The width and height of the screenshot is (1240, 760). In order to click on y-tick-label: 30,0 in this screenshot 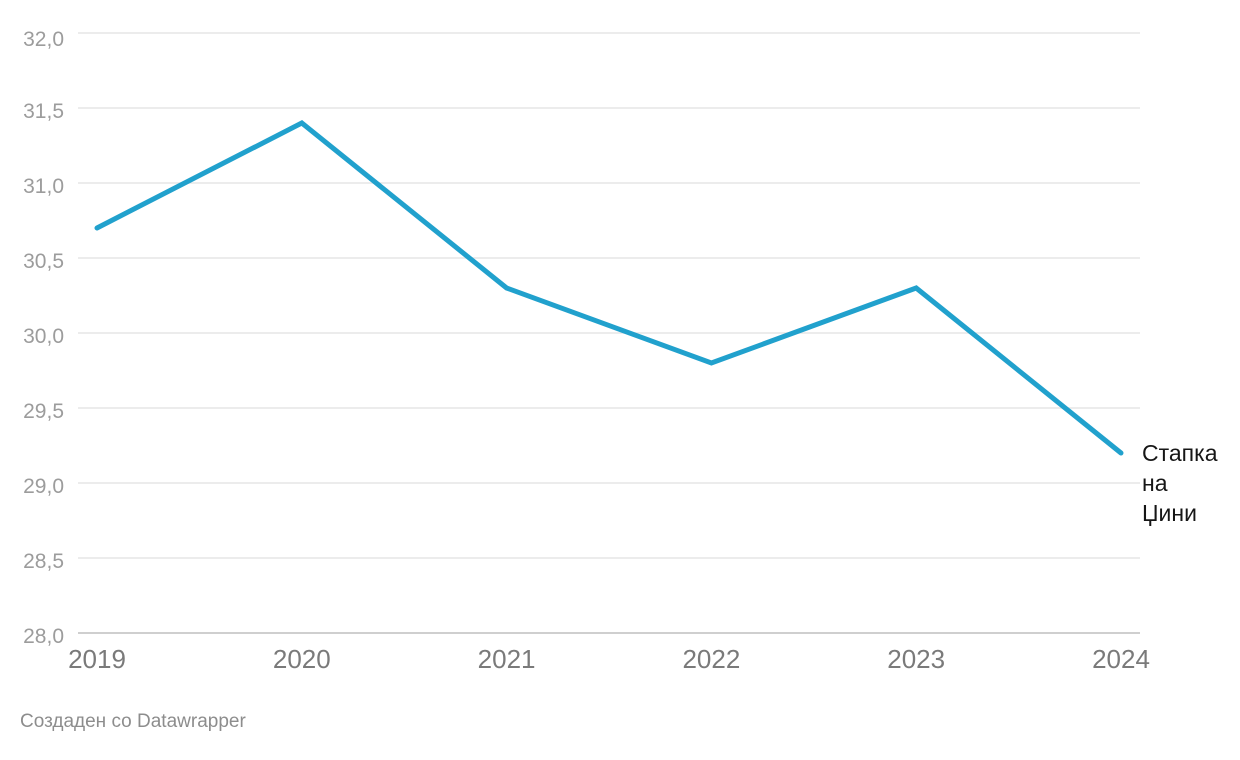, I will do `click(43, 336)`.